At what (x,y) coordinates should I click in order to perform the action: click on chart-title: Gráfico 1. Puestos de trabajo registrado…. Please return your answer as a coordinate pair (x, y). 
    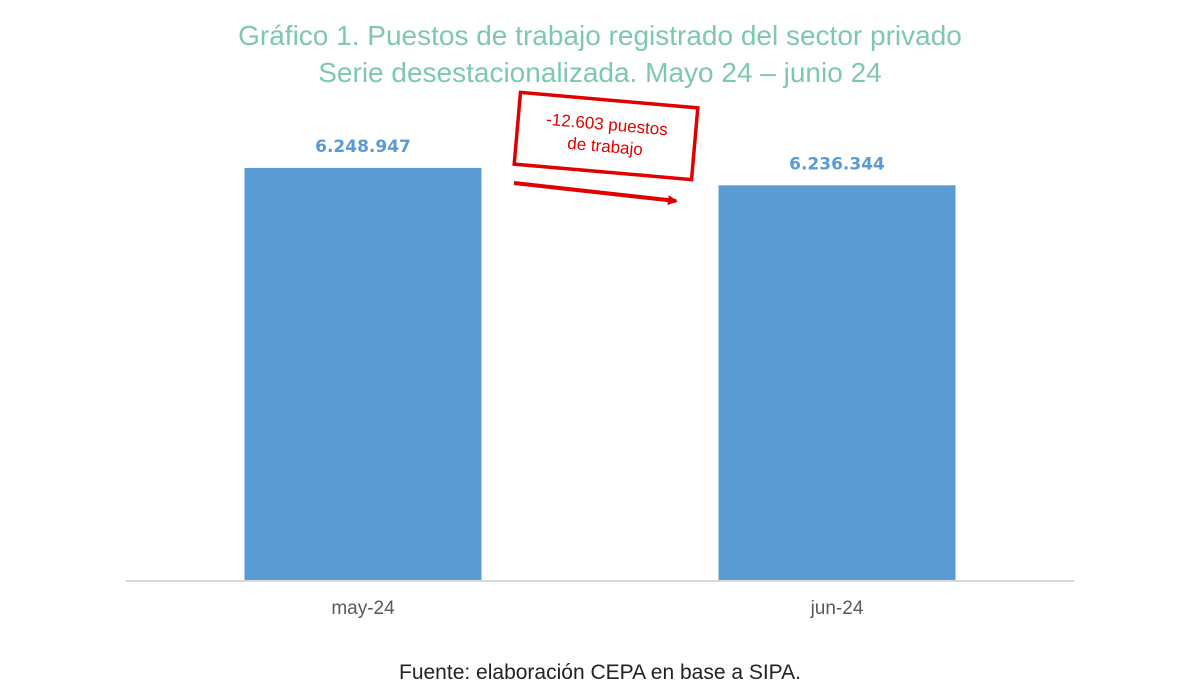
    Looking at the image, I should click on (600, 35).